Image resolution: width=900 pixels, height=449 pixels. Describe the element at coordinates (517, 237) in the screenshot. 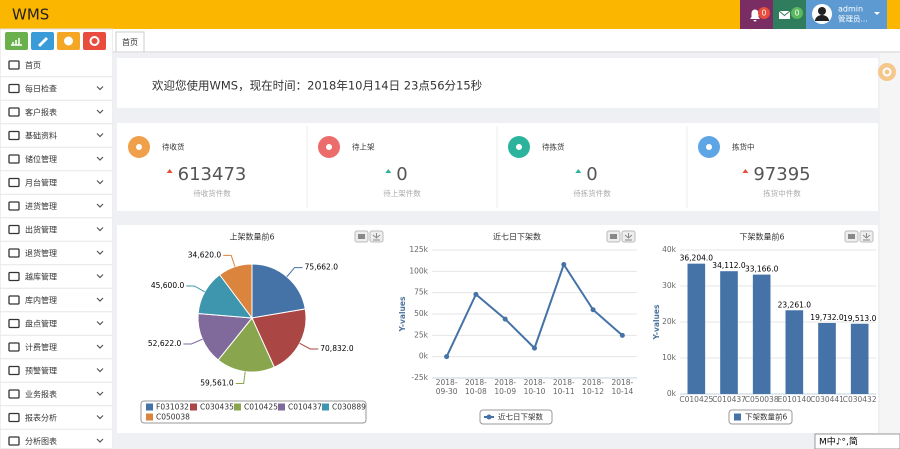

I see `chart-title: 近七日下架数` at that location.